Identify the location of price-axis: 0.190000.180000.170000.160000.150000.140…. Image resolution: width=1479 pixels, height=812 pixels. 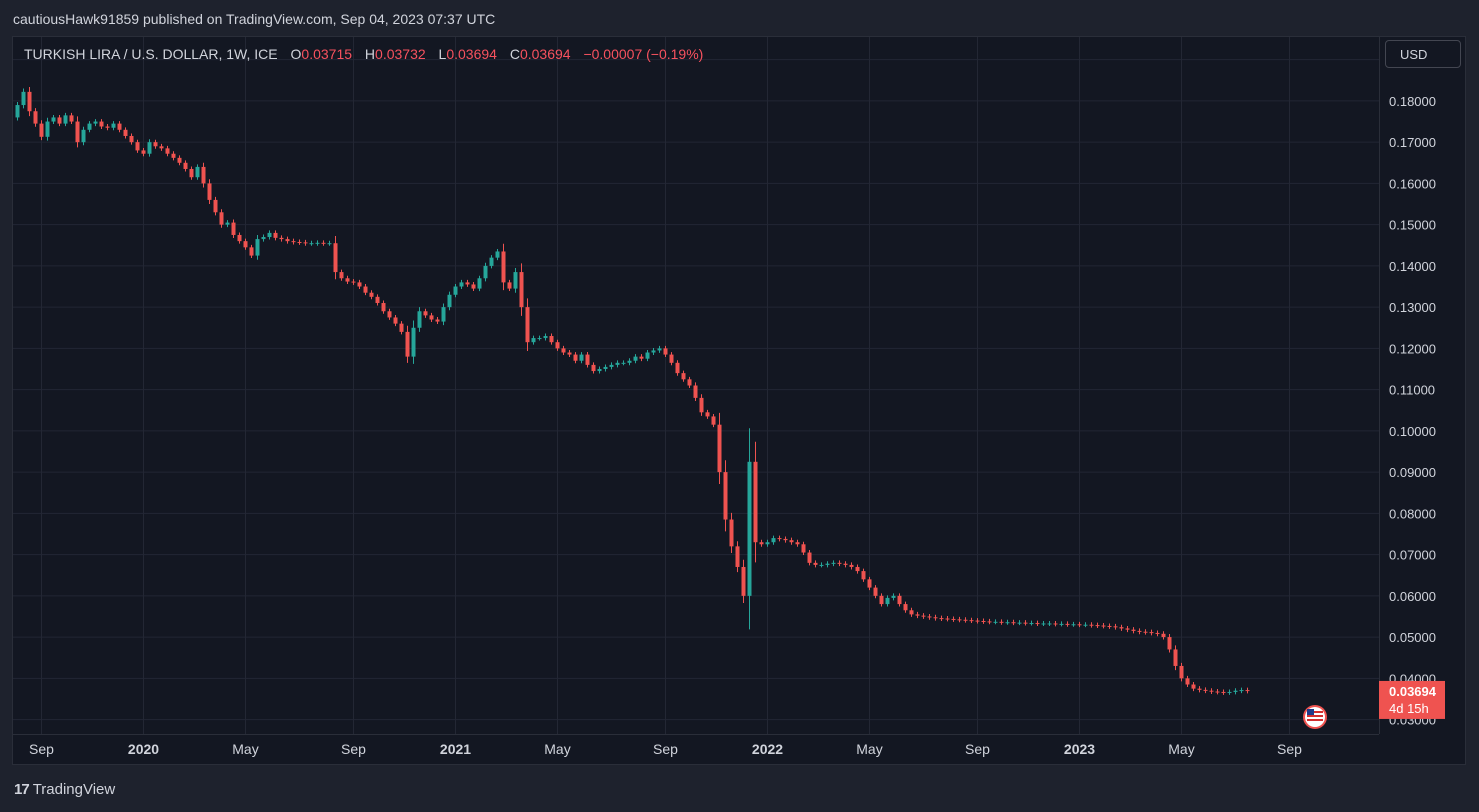
(1422, 385).